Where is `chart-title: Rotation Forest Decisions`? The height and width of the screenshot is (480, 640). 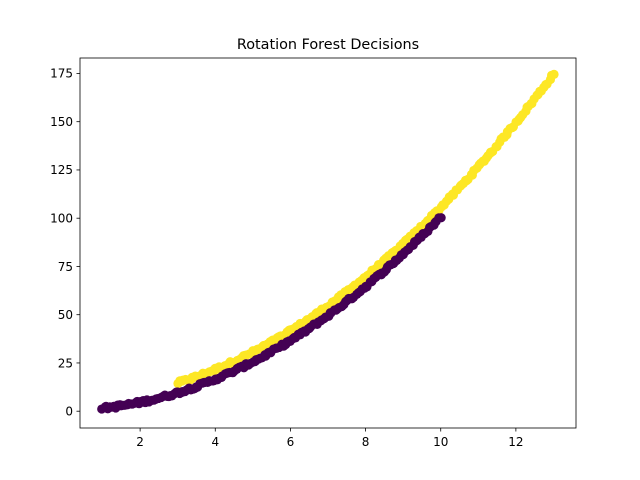 chart-title: Rotation Forest Decisions is located at coordinates (328, 45).